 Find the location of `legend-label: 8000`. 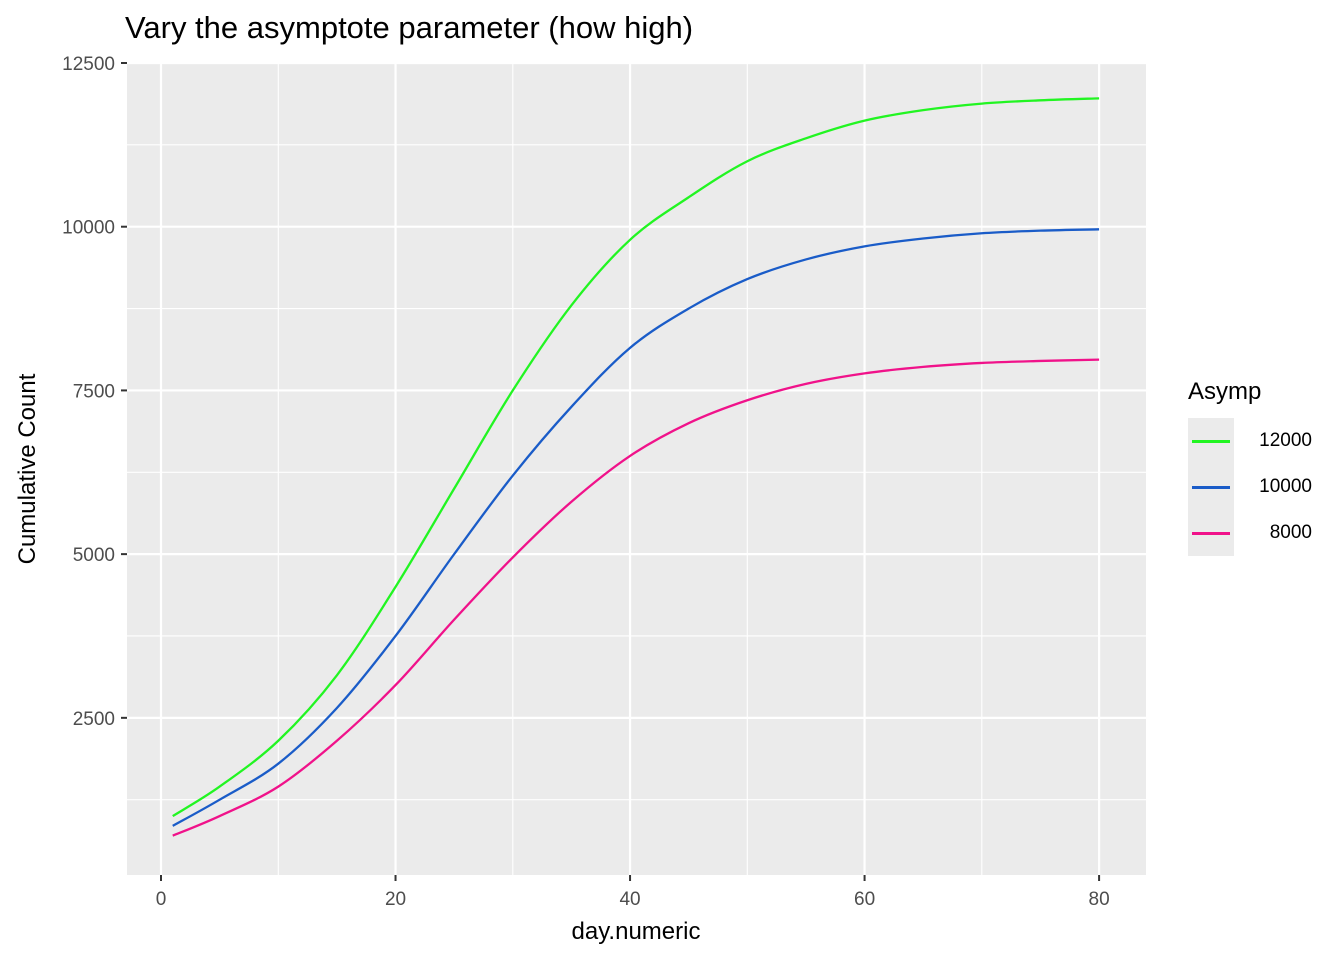

legend-label: 8000 is located at coordinates (1290, 532).